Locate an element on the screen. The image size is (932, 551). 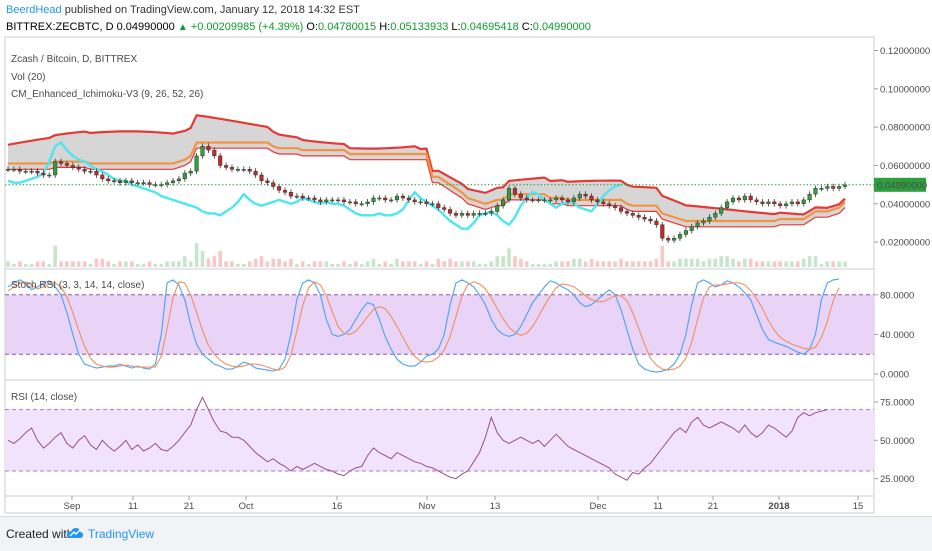
created-with-text: Created with is located at coordinates (40, 534).